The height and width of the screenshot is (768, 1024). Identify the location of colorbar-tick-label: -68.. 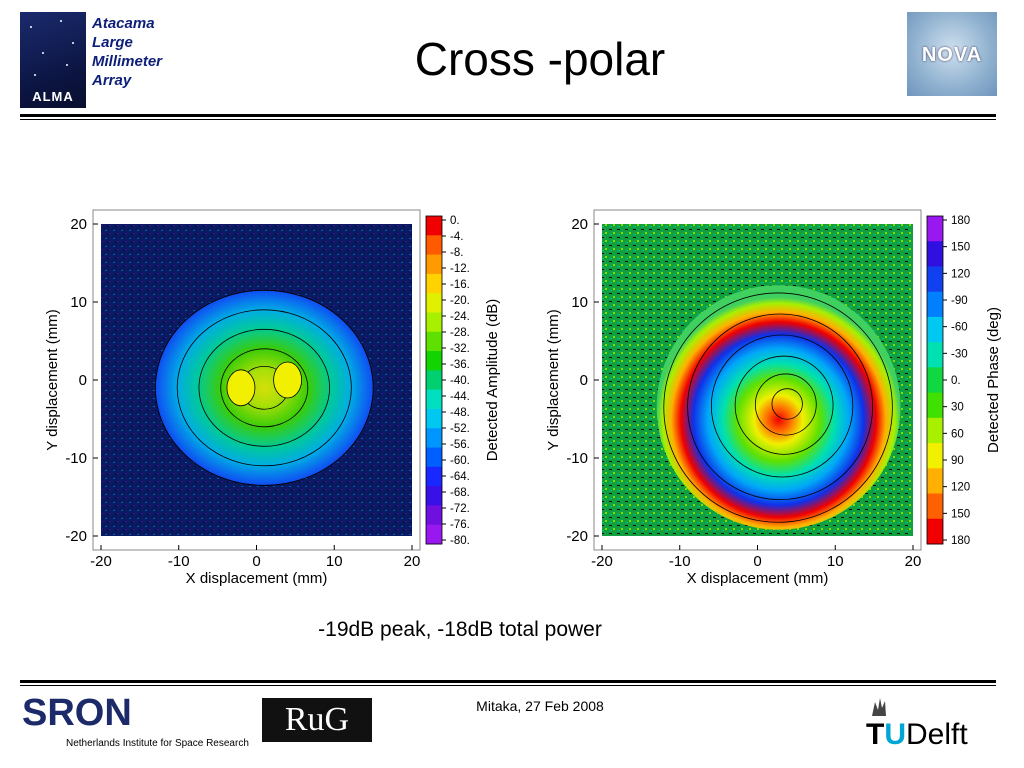
(460, 493).